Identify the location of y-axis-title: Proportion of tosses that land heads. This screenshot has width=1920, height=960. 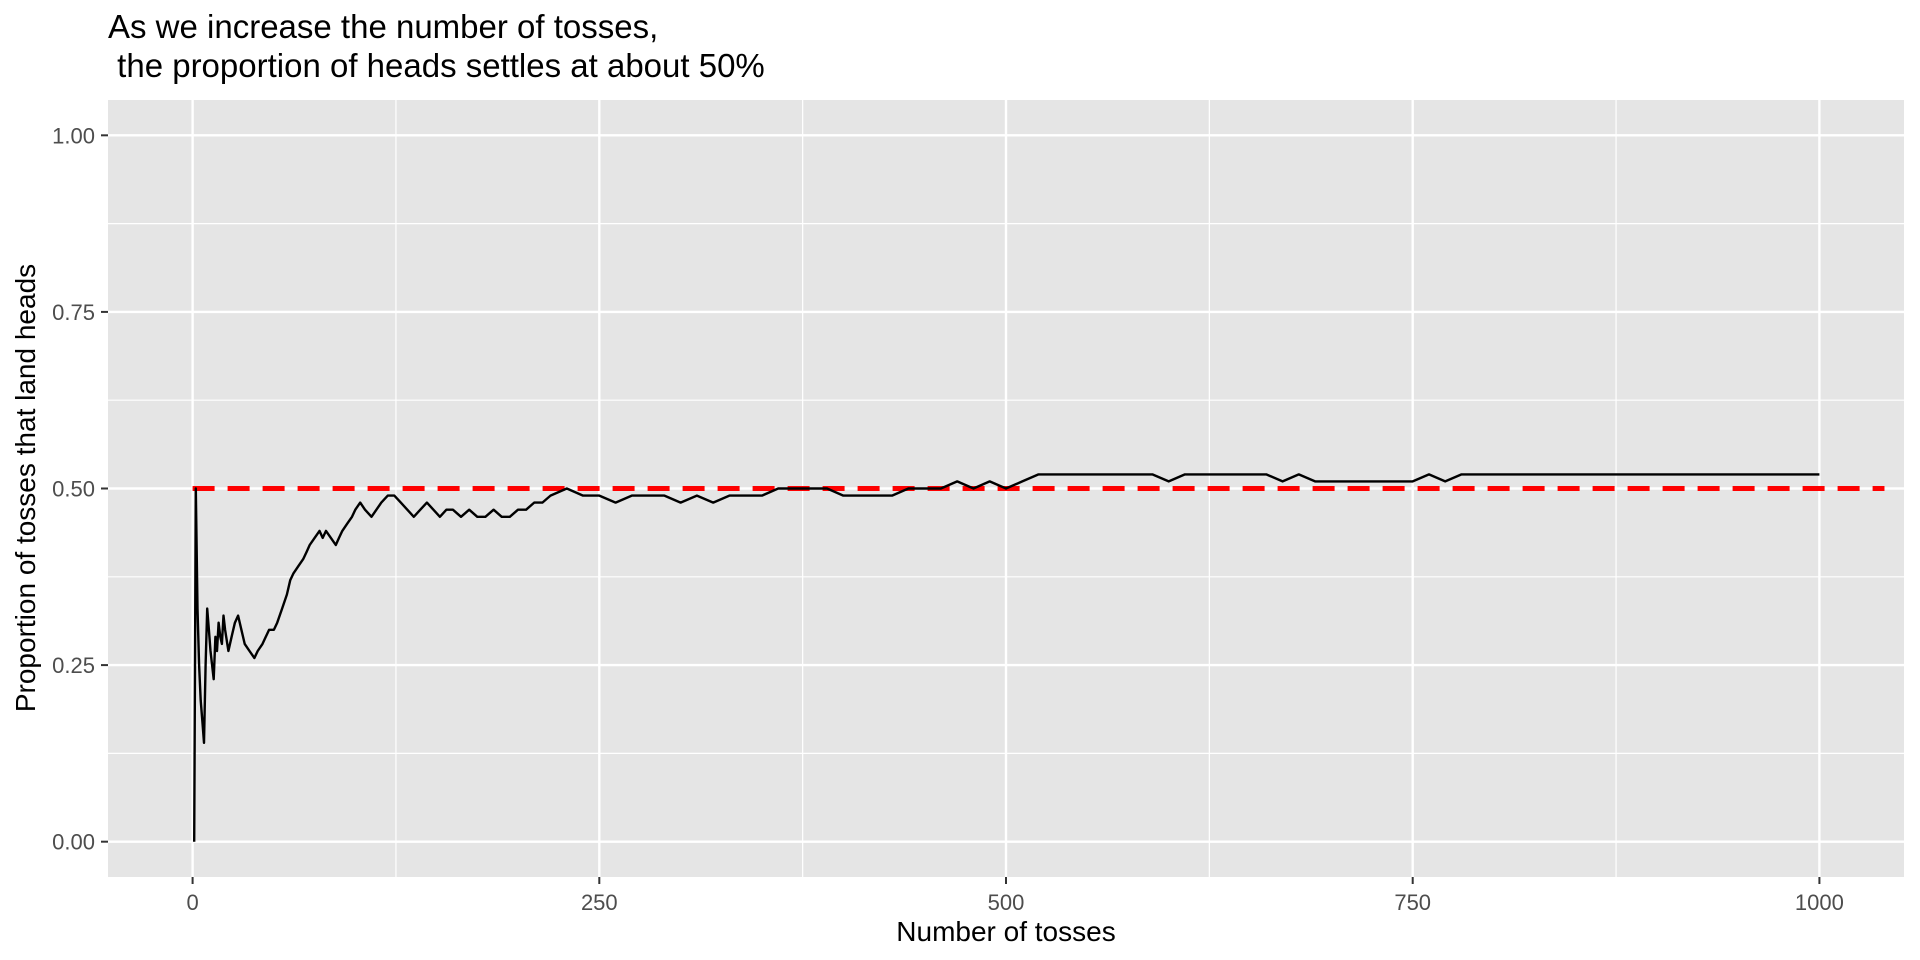
(25, 488).